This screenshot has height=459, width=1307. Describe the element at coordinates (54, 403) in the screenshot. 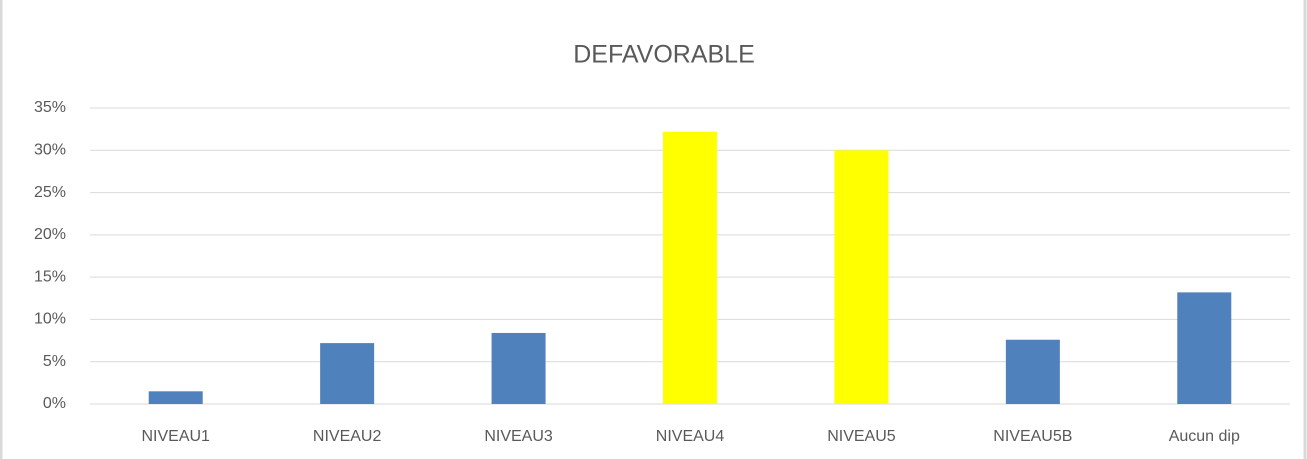

I see `y-tick-label: 0%` at that location.